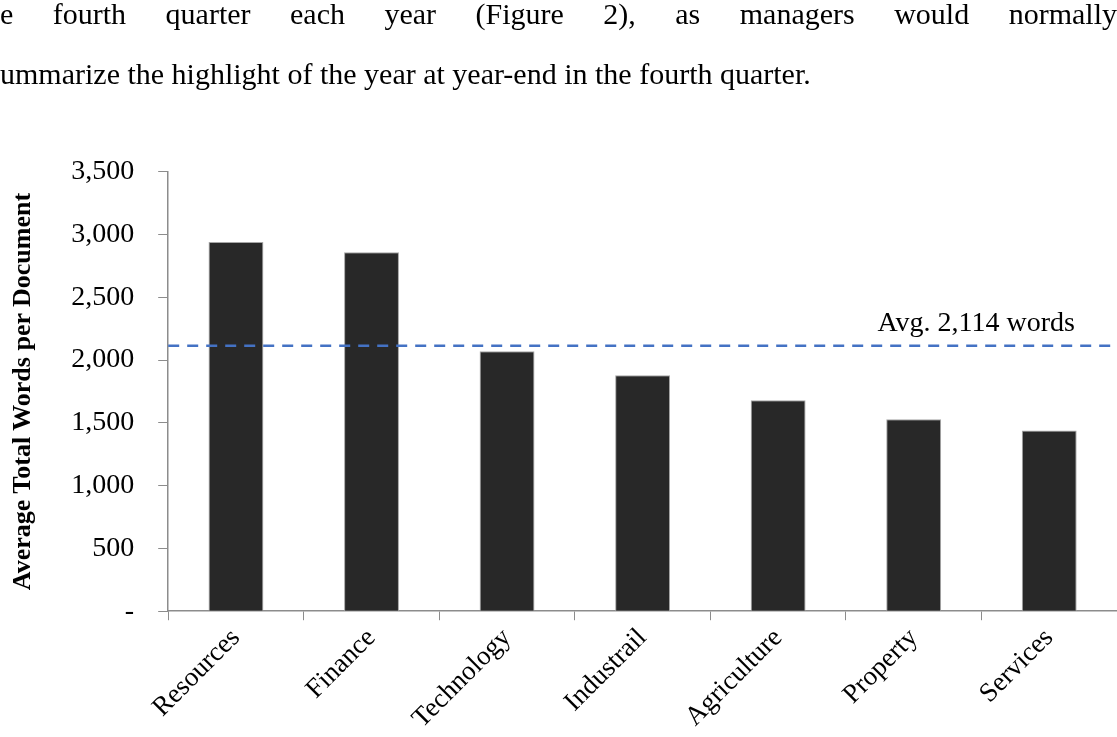 The width and height of the screenshot is (1117, 737). I want to click on y-tick-label: -, so click(129, 609).